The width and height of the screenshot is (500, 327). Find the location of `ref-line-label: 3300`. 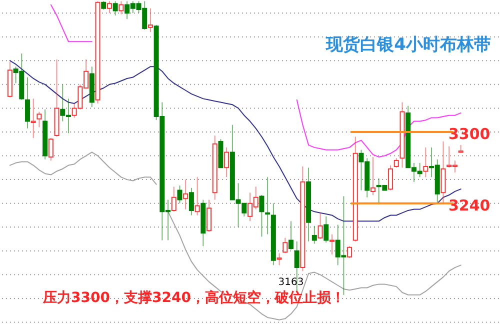

ref-line-label: 3300 is located at coordinates (469, 133).